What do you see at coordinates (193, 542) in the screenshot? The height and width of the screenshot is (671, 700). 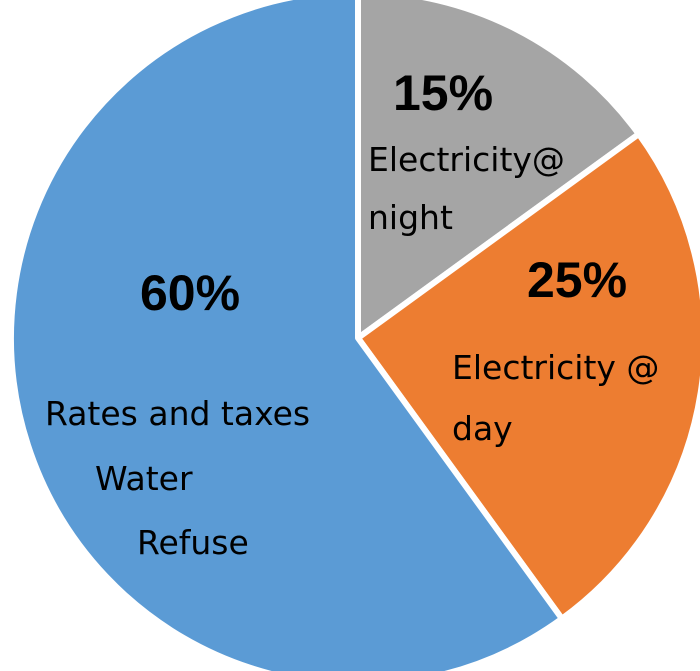 I see `rates-water-refuse-label-line-3: Refuse` at bounding box center [193, 542].